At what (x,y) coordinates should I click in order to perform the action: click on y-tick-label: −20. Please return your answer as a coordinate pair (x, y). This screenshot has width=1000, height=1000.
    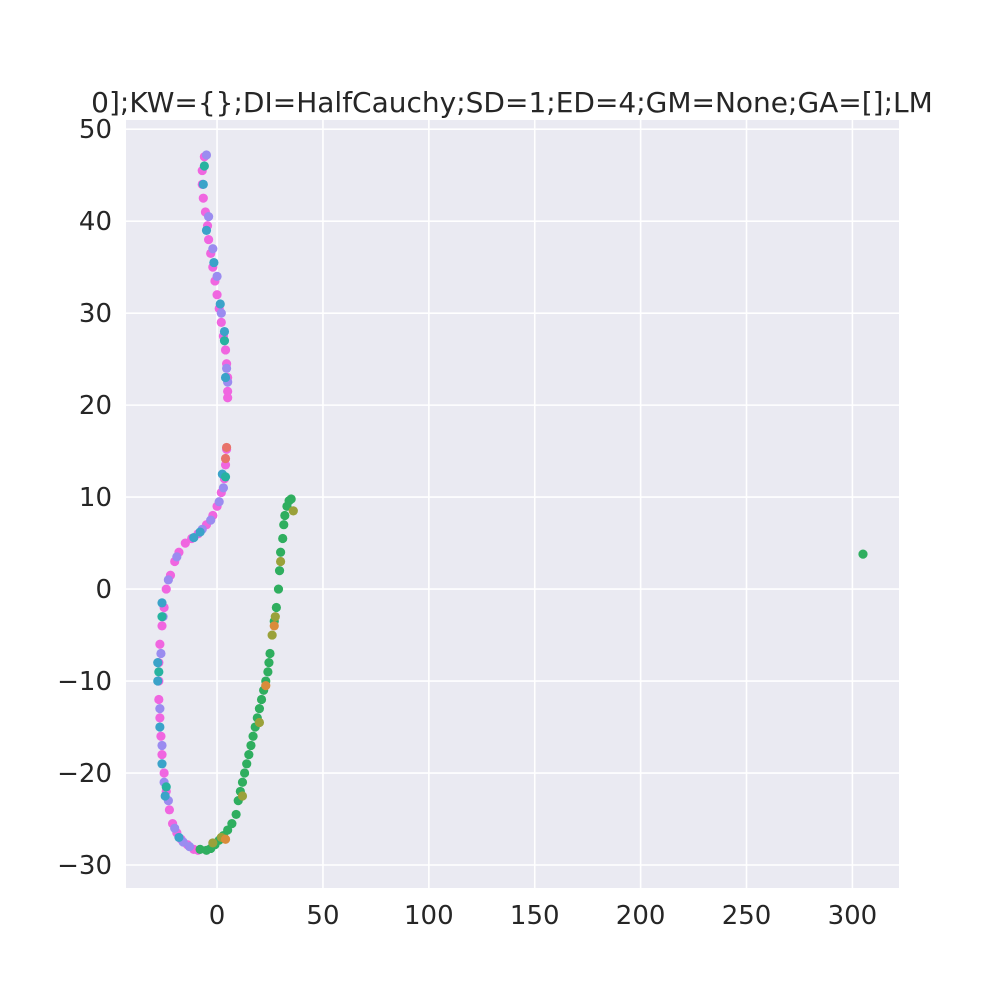
    Looking at the image, I should click on (84, 774).